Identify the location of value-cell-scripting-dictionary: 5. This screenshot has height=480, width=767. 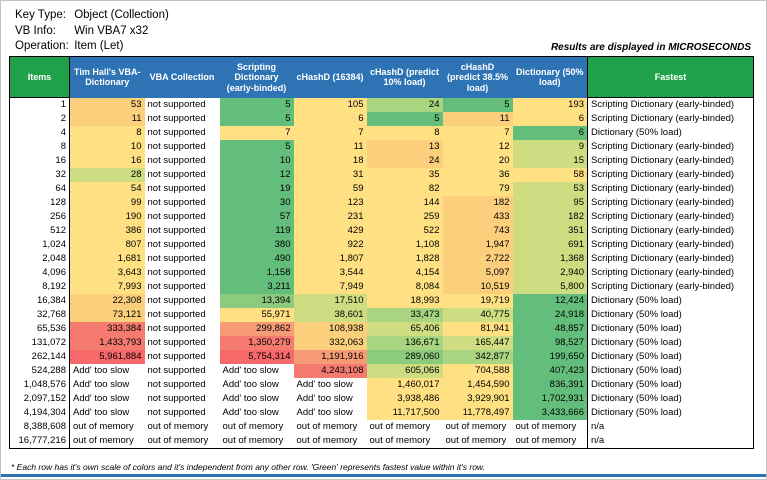
(256, 104).